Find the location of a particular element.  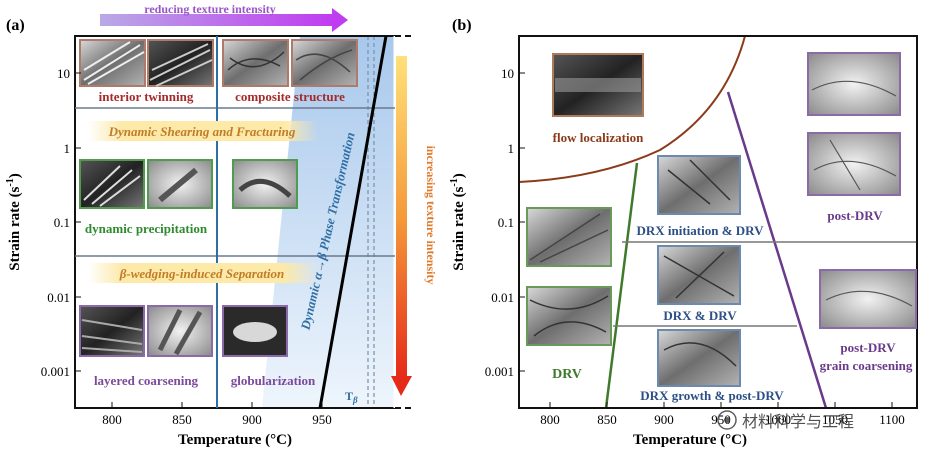

label-t-beta: Tβ is located at coordinates (351, 397).